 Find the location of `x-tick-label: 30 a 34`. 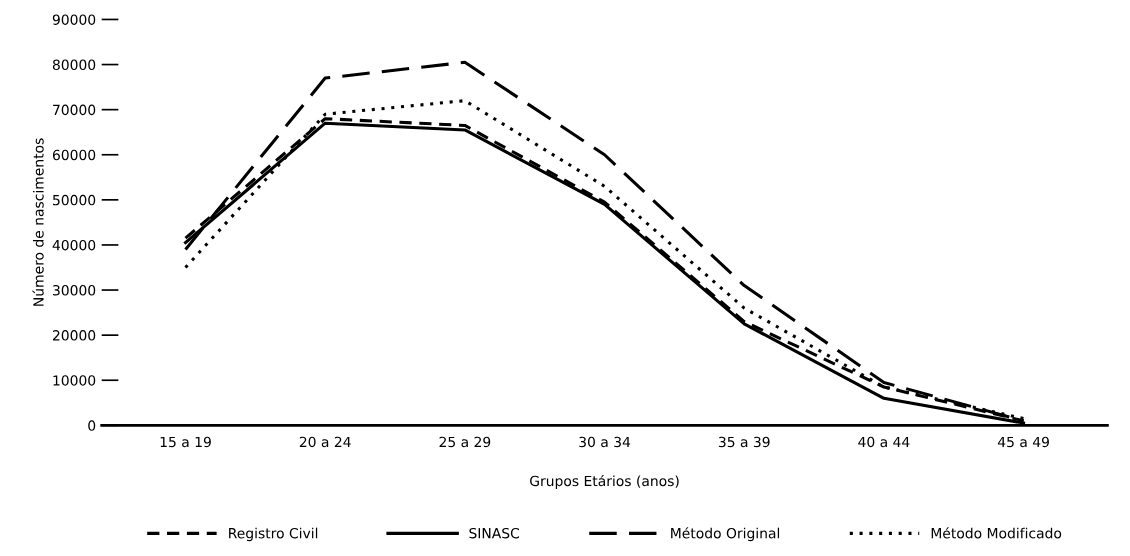

x-tick-label: 30 a 34 is located at coordinates (605, 442).